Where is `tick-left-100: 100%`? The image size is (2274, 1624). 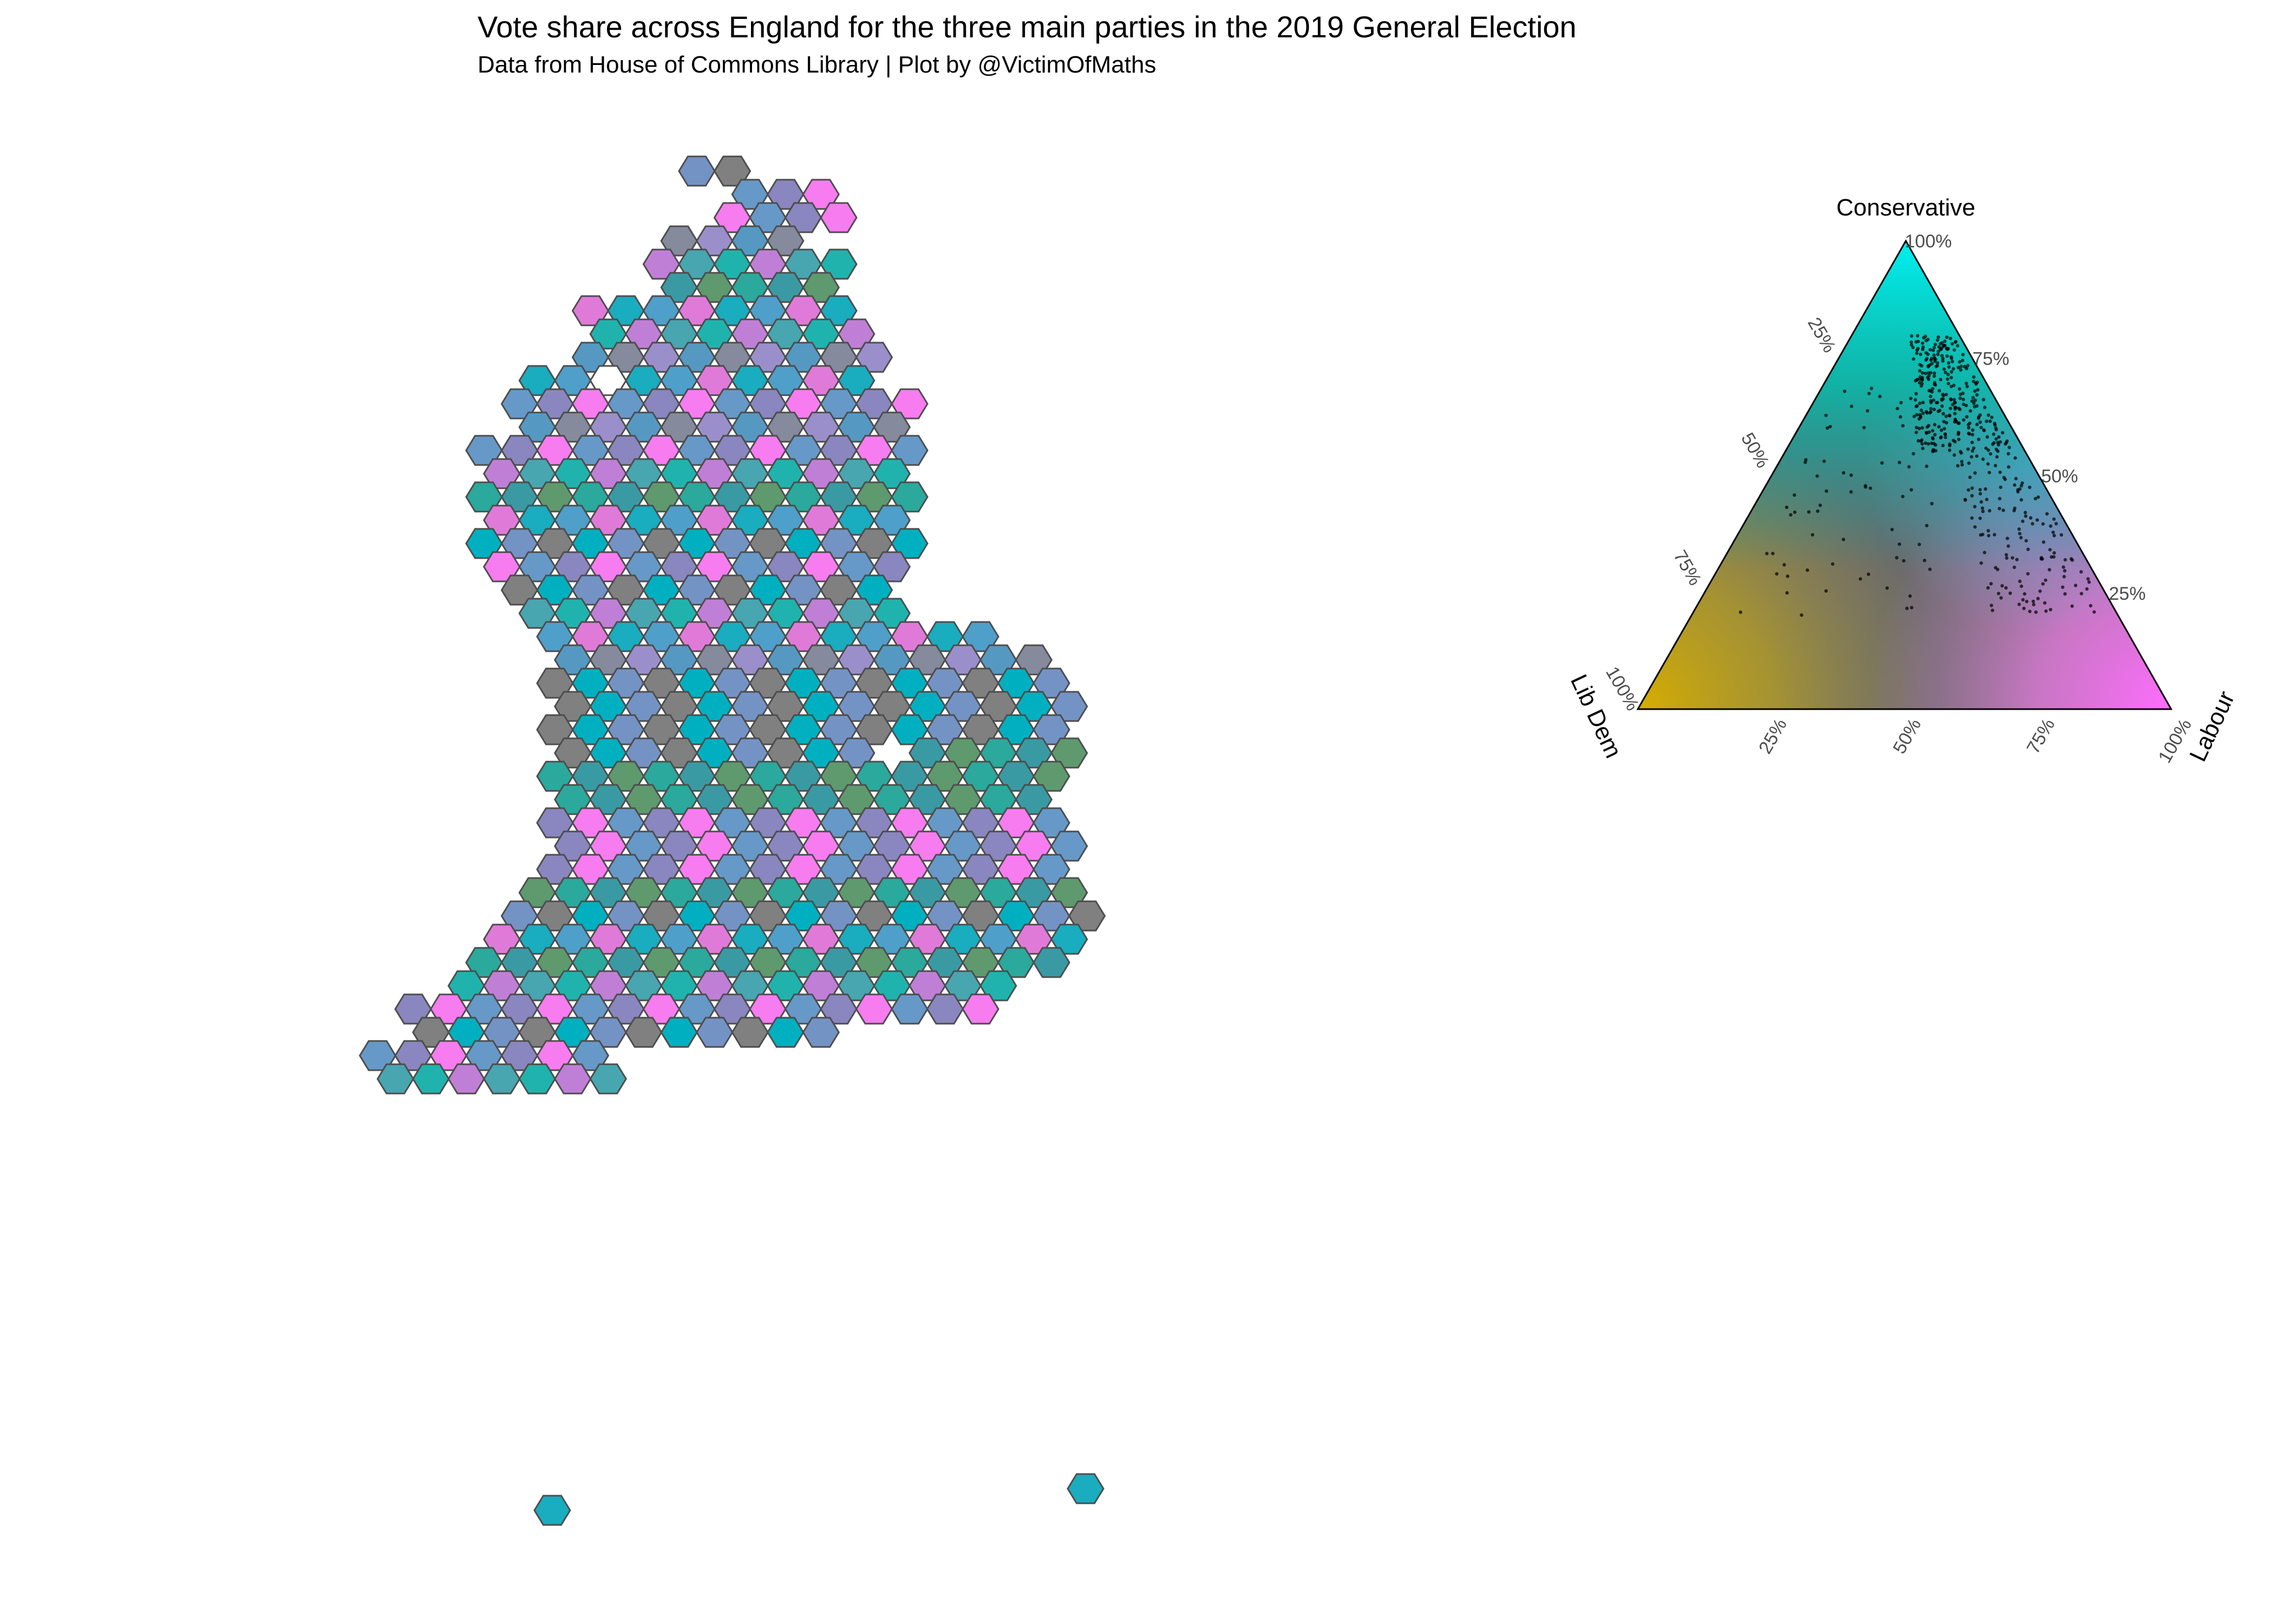 tick-left-100: 100% is located at coordinates (1623, 689).